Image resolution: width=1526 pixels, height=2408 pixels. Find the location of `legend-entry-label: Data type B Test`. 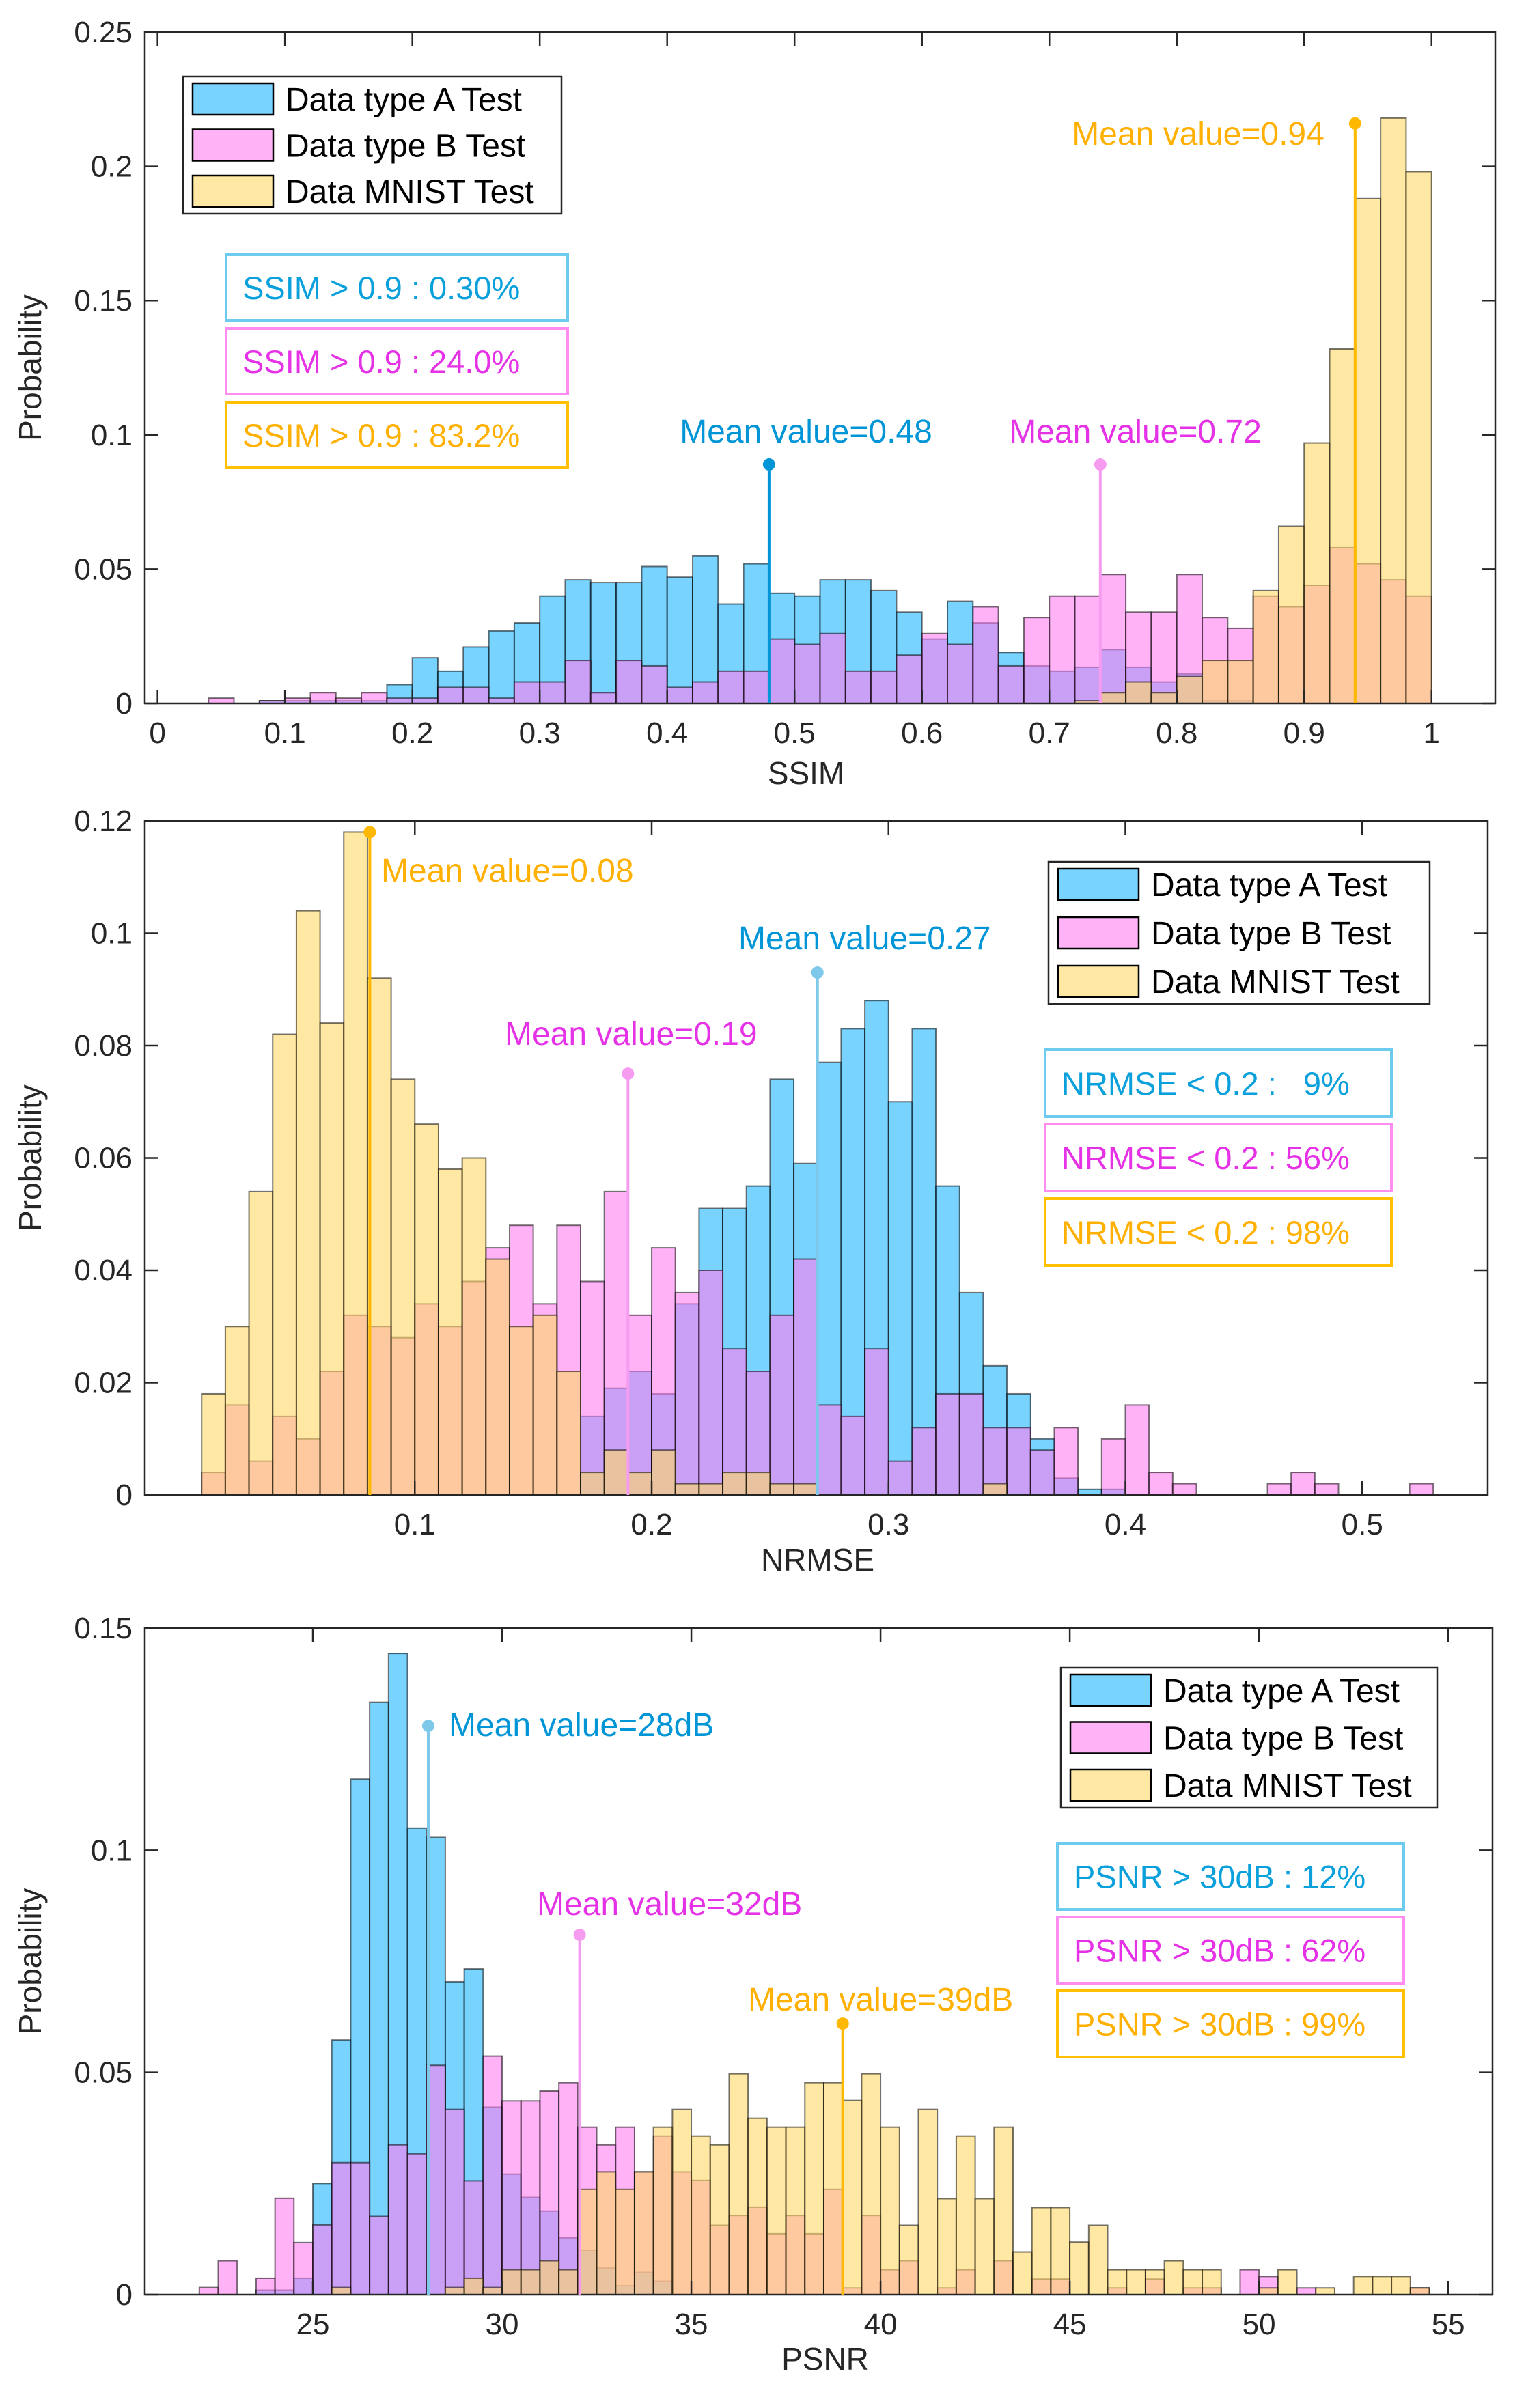

legend-entry-label: Data type B Test is located at coordinates (1271, 934).